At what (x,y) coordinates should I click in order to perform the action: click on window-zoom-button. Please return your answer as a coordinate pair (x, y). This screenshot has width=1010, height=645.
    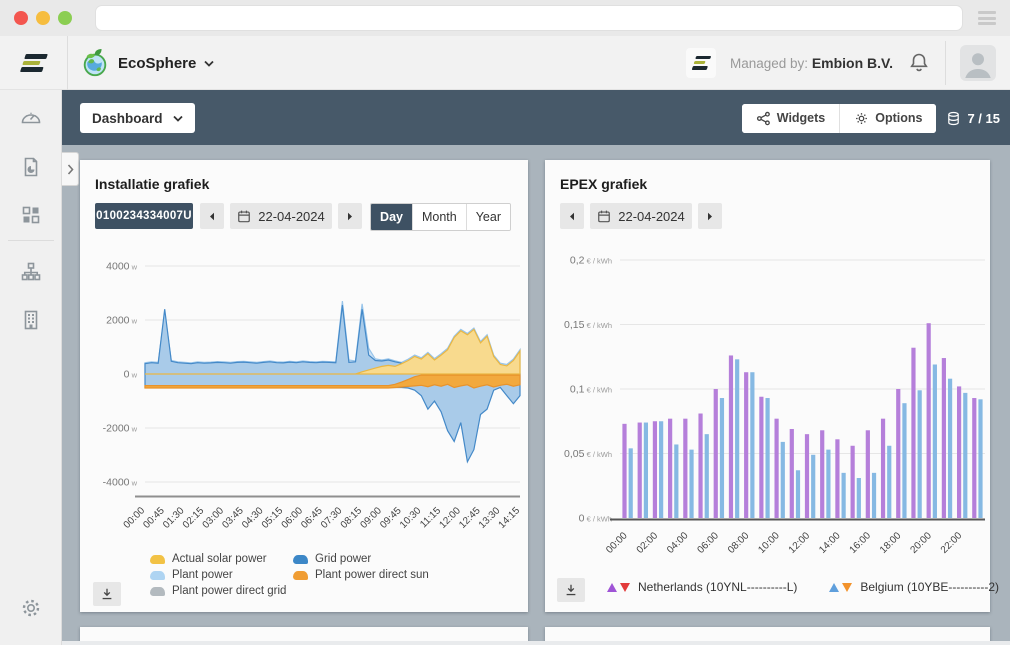
    Looking at the image, I should click on (65, 18).